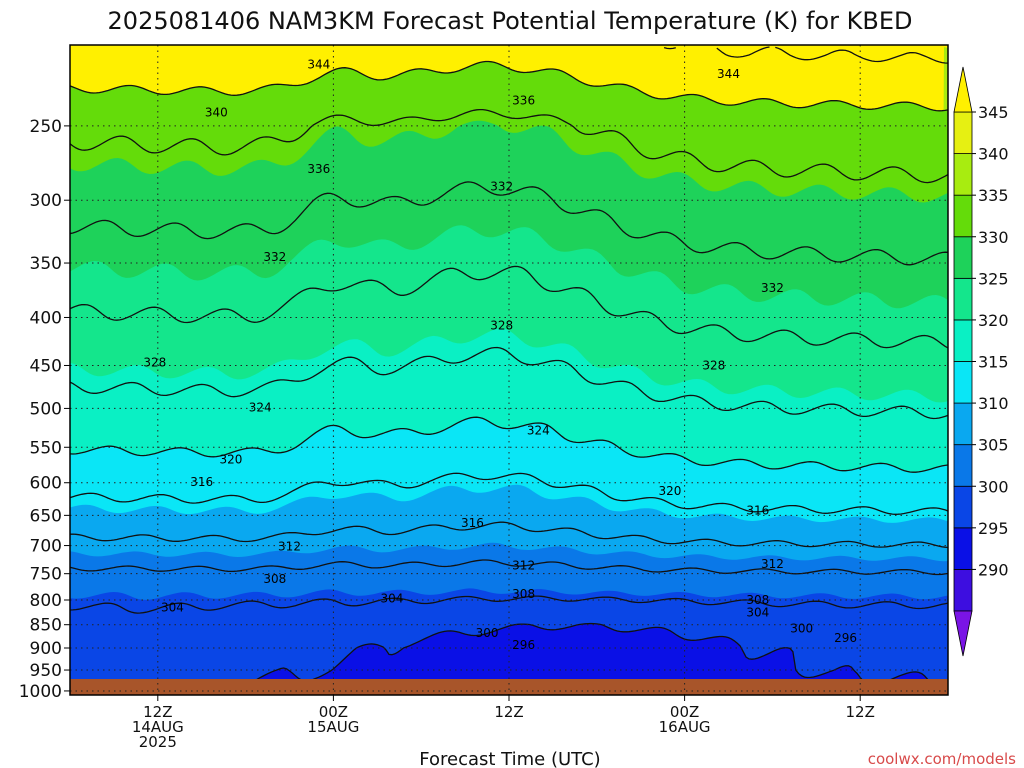  Describe the element at coordinates (963, 89) in the screenshot. I see `colorbar-arrow-top` at that location.